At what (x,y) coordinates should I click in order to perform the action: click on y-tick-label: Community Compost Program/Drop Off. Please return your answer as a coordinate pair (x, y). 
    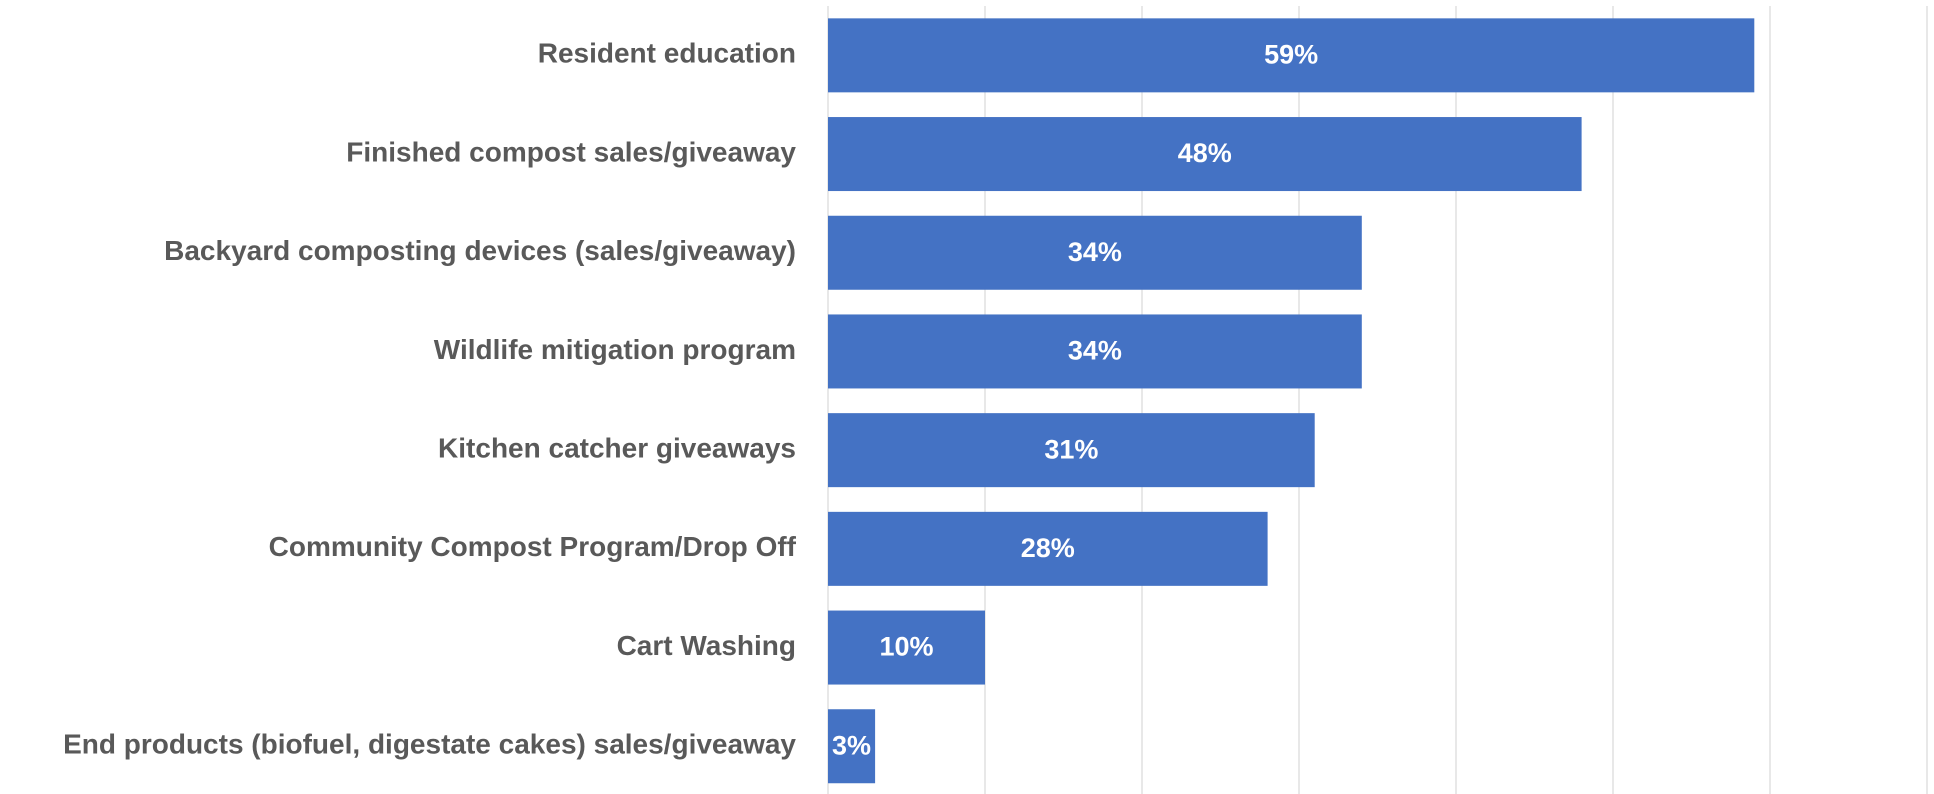
    Looking at the image, I should click on (533, 546).